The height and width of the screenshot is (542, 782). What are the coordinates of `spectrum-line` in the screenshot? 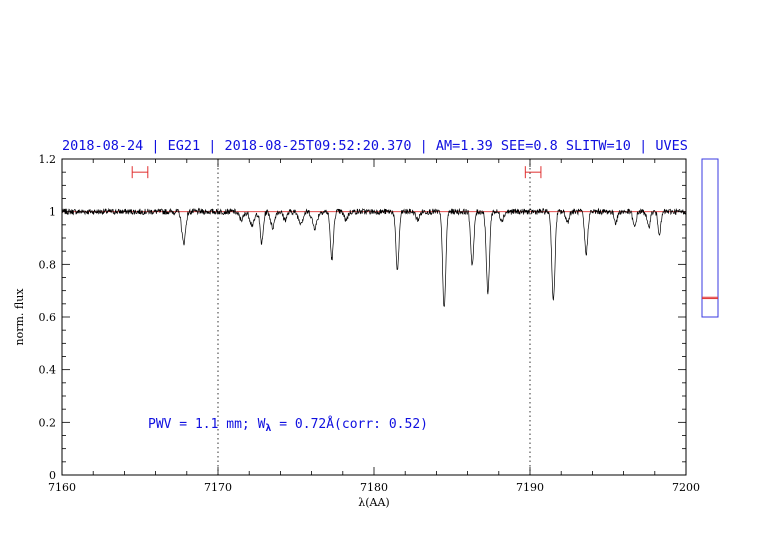 It's located at (374, 257).